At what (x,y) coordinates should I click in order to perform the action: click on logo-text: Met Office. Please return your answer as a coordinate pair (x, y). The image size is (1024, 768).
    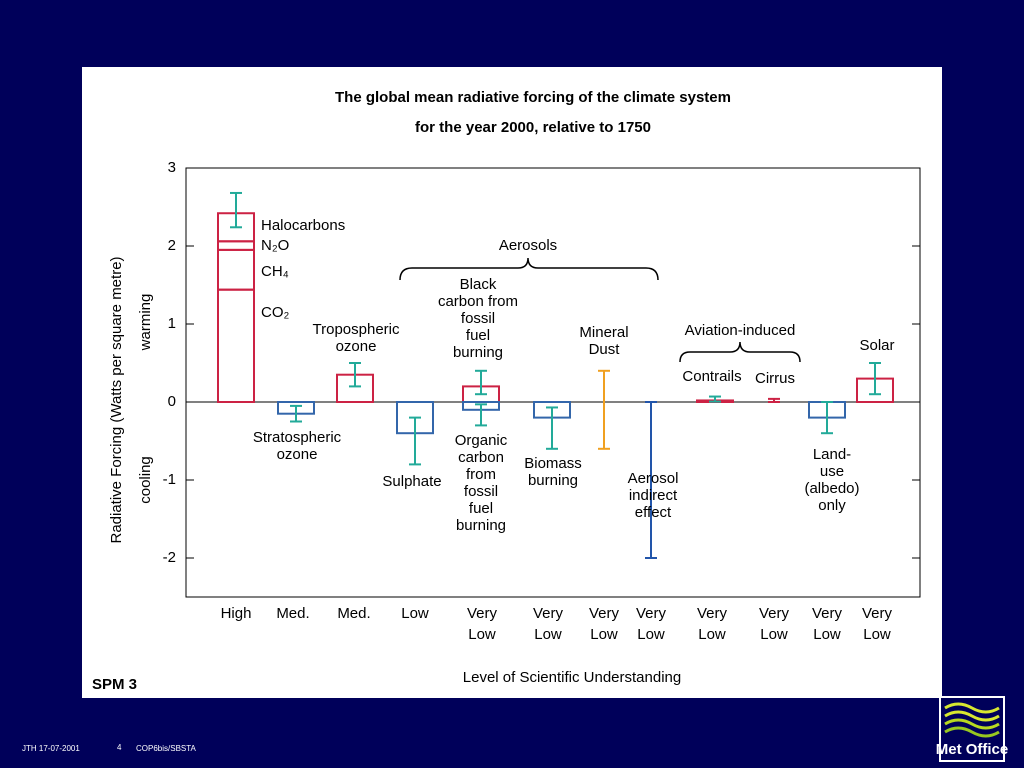
    Looking at the image, I should click on (972, 749).